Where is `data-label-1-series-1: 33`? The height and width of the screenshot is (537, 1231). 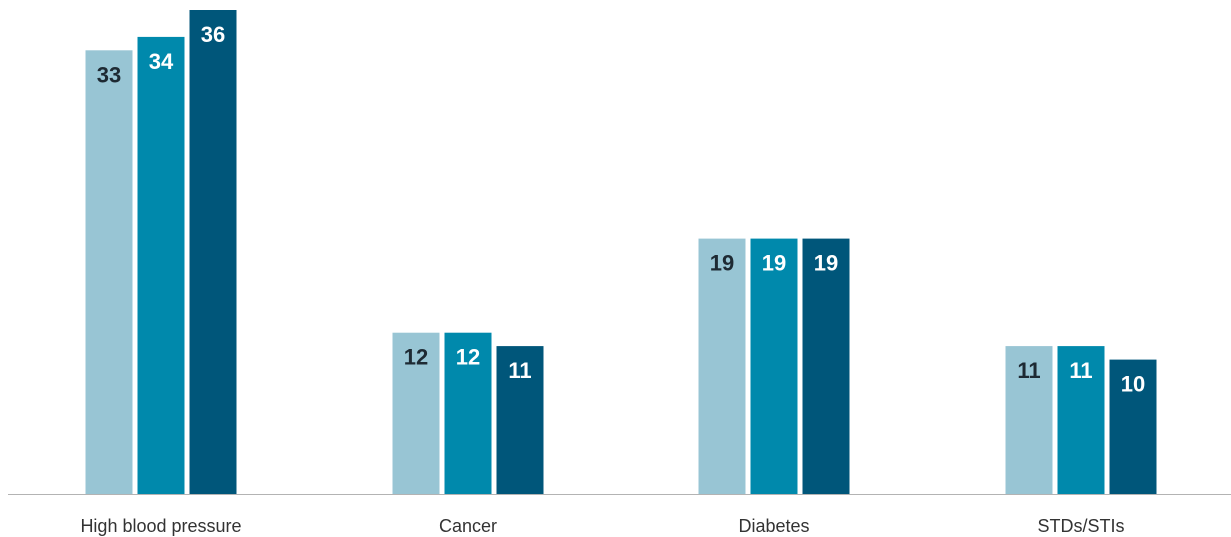
data-label-1-series-1: 33 is located at coordinates (109, 74).